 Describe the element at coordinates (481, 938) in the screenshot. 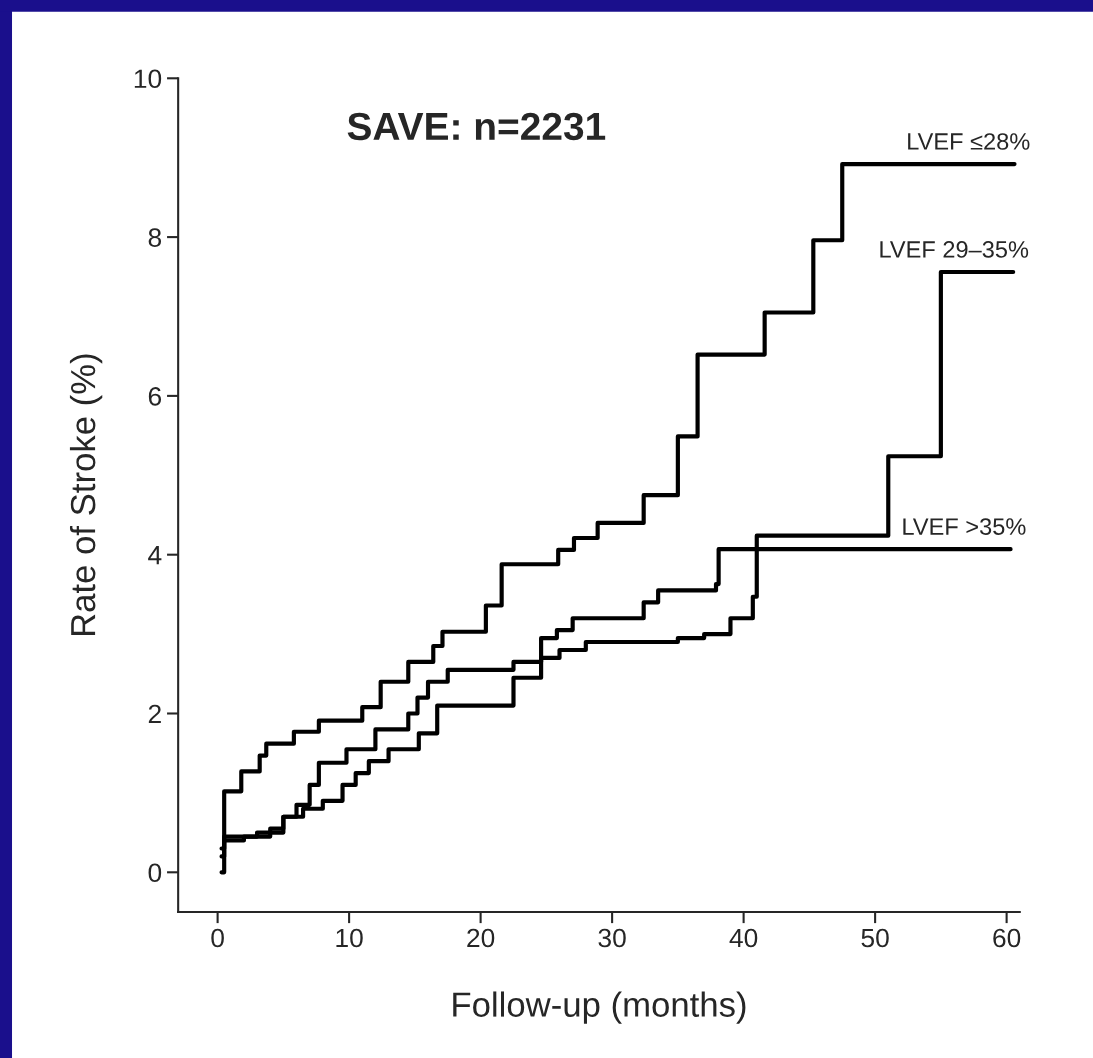

I see `x-tick-label: 20` at that location.